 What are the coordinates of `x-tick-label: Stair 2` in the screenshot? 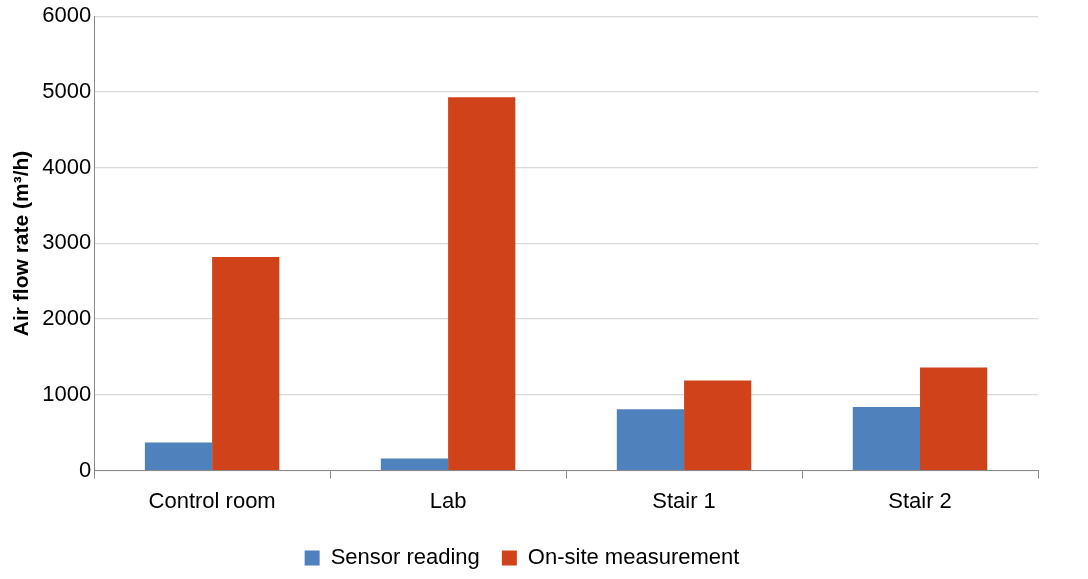 It's located at (920, 500).